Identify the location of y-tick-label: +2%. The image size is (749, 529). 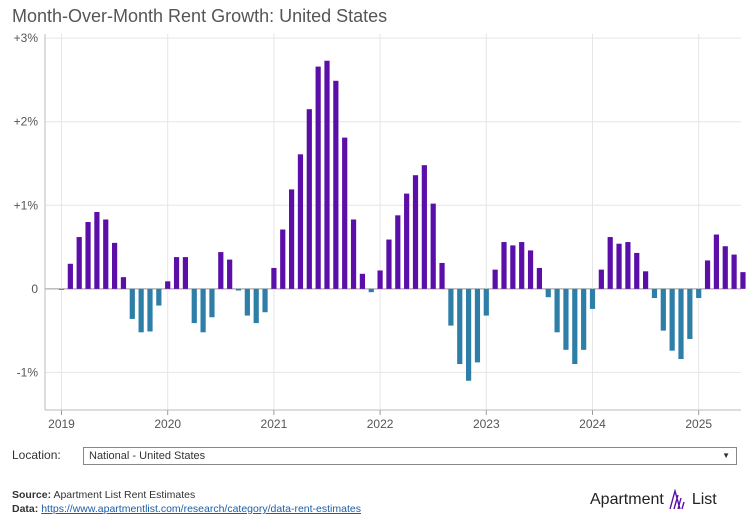
(26, 122).